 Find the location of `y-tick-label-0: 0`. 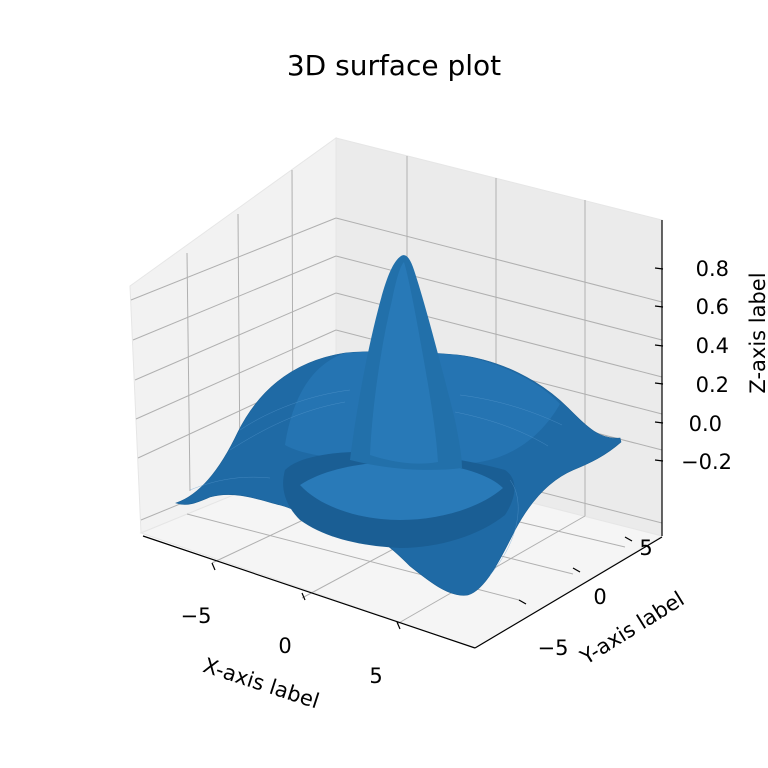

y-tick-label-0: 0 is located at coordinates (599, 597).